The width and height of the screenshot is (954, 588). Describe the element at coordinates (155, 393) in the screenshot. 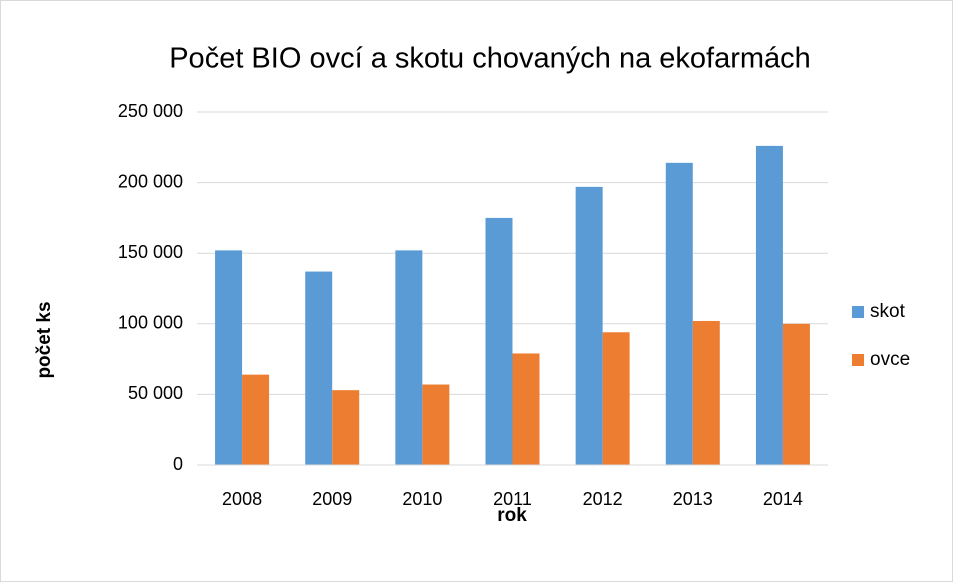

I see `y-tick-label: 50 000` at that location.